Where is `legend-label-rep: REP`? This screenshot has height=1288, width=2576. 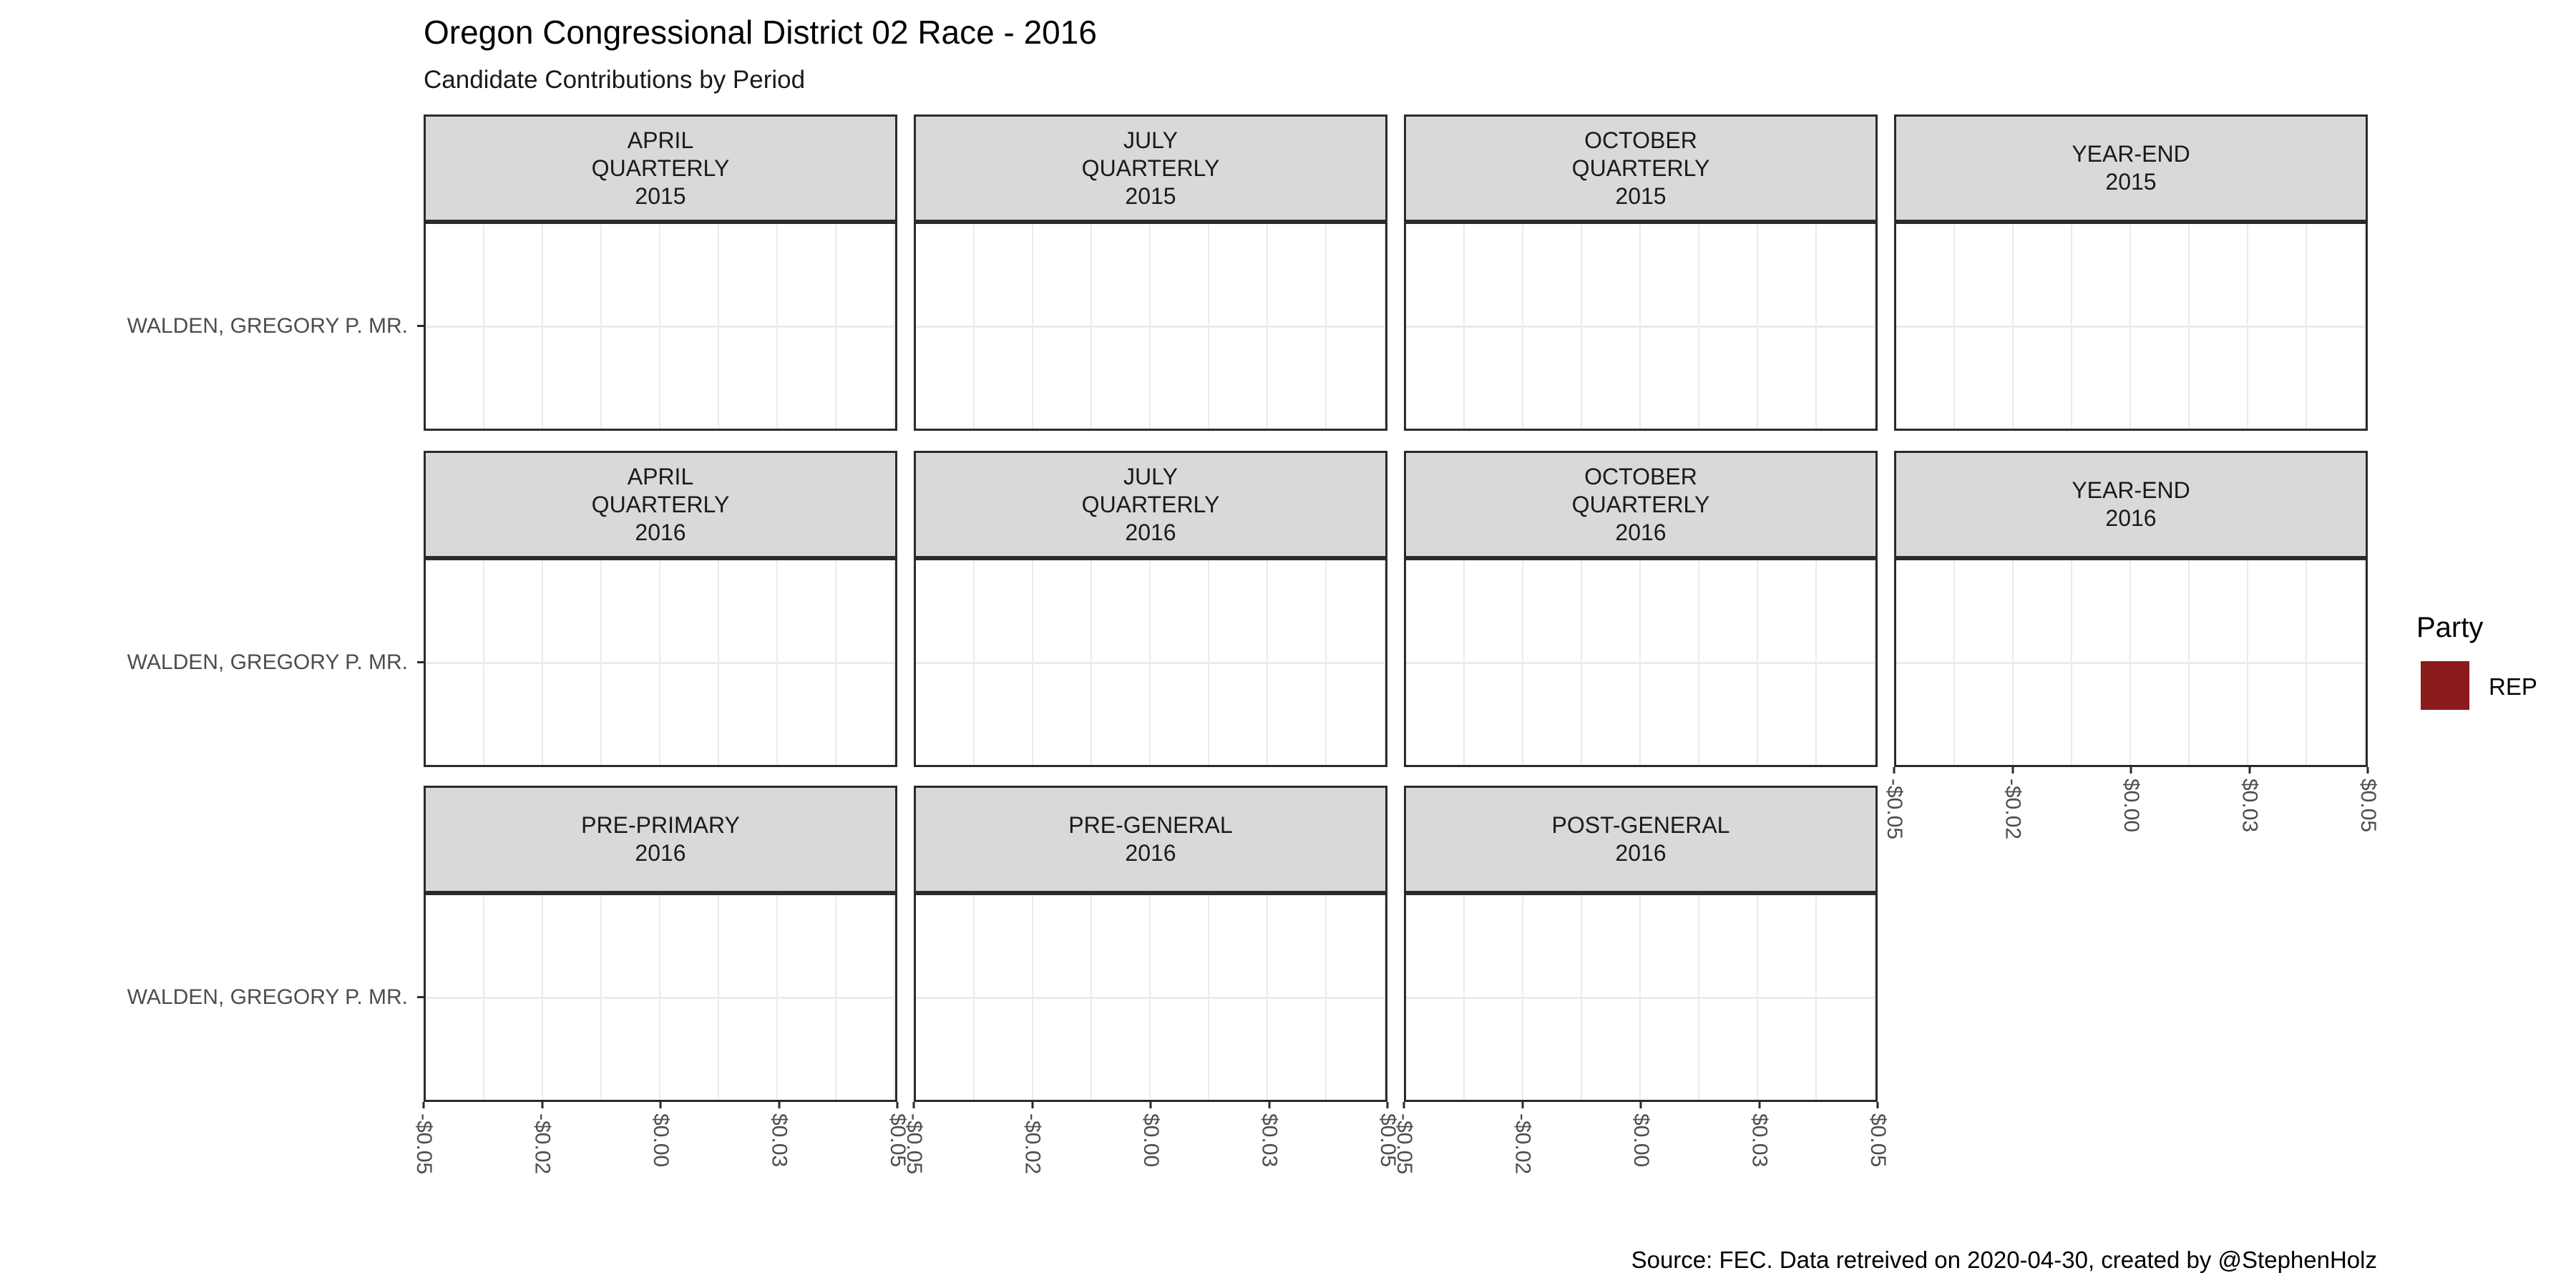
legend-label-rep: REP is located at coordinates (2513, 686).